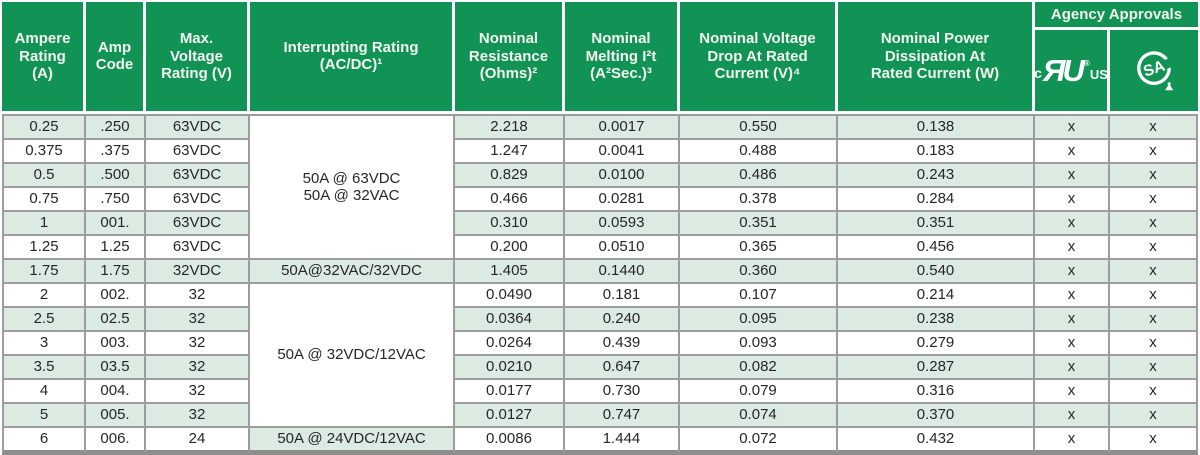 This screenshot has height=455, width=1200. What do you see at coordinates (759, 151) in the screenshot?
I see `cell-voltage-drop: 0.488` at bounding box center [759, 151].